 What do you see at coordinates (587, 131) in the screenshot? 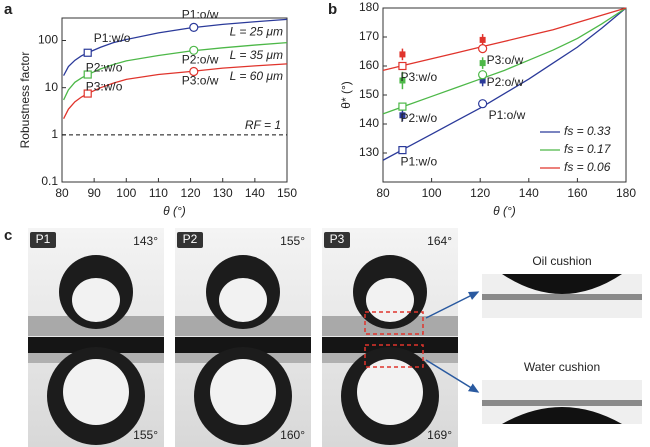
I see `legend-label: fs = 0.33` at bounding box center [587, 131].